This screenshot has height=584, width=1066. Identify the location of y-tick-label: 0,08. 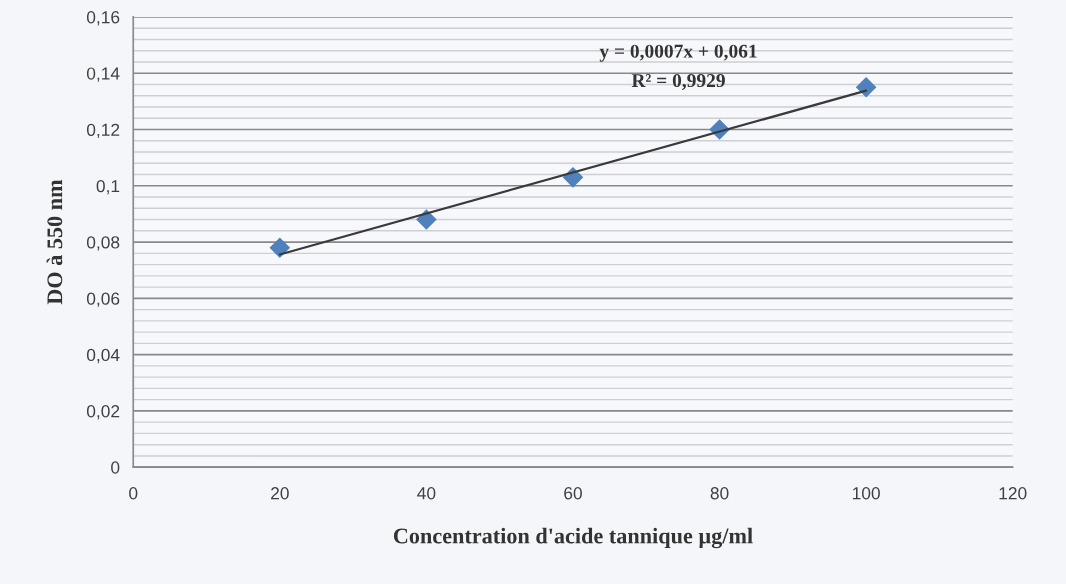
(103, 243).